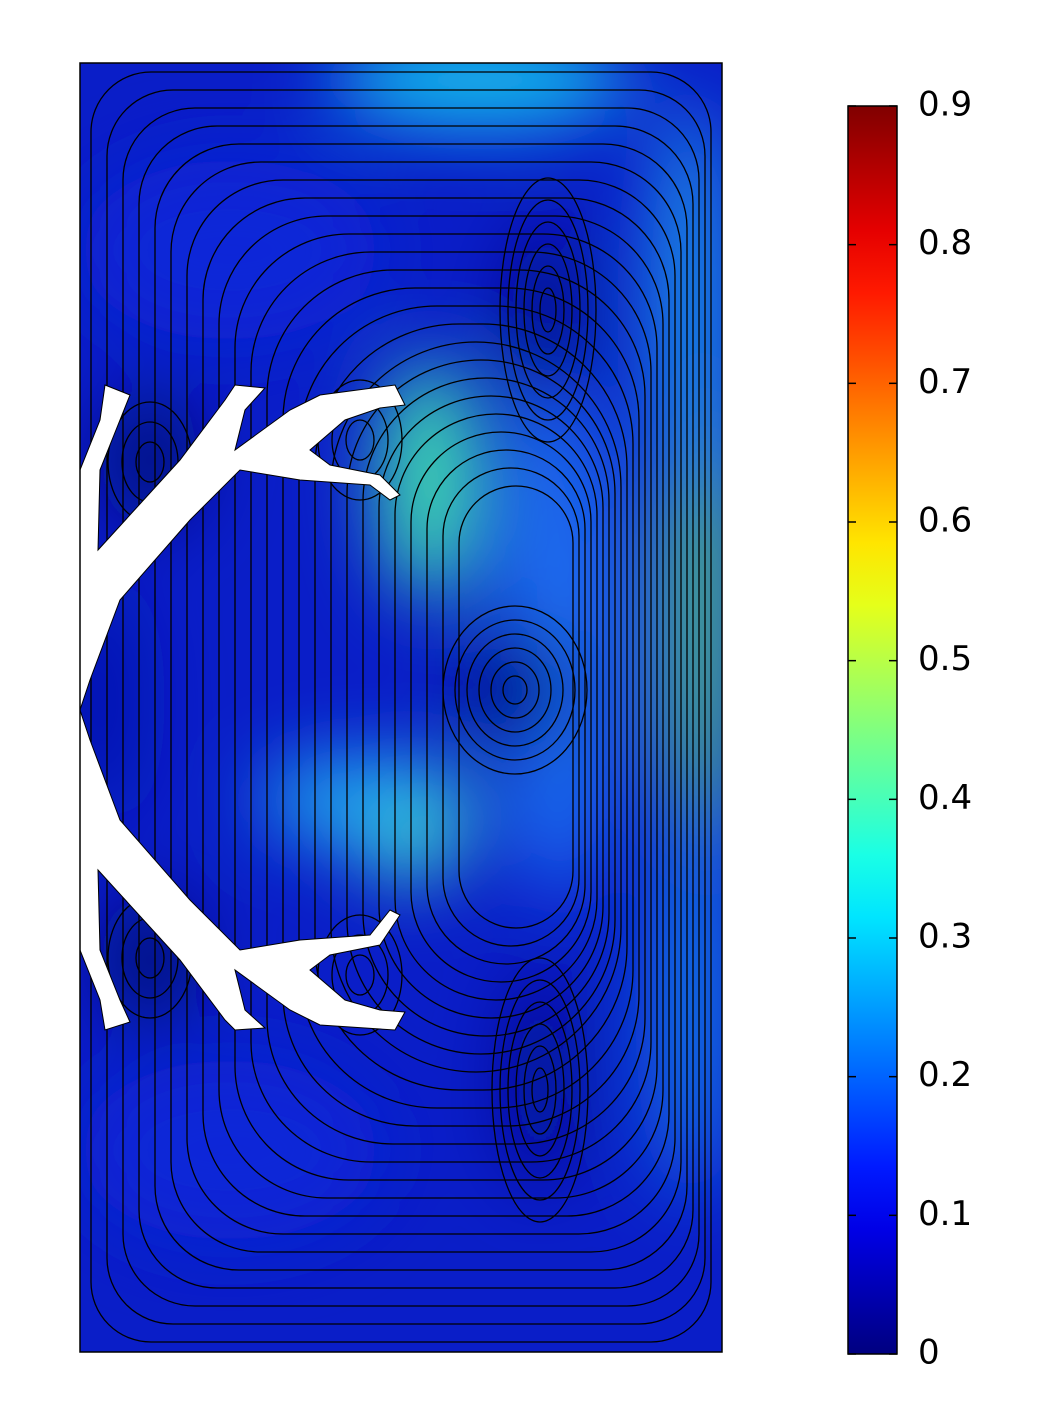  Describe the element at coordinates (929, 1353) in the screenshot. I see `colorbar-tick-label: 0` at that location.